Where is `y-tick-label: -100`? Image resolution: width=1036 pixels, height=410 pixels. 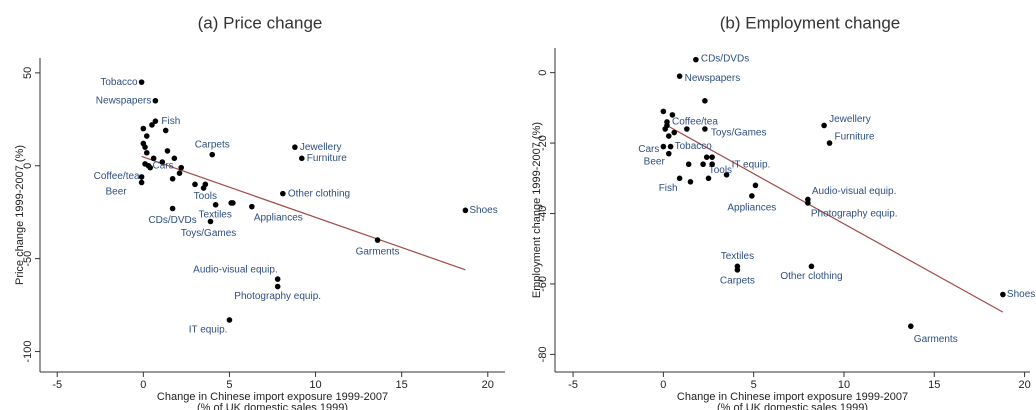
y-tick-label: -100 is located at coordinates (28, 352).